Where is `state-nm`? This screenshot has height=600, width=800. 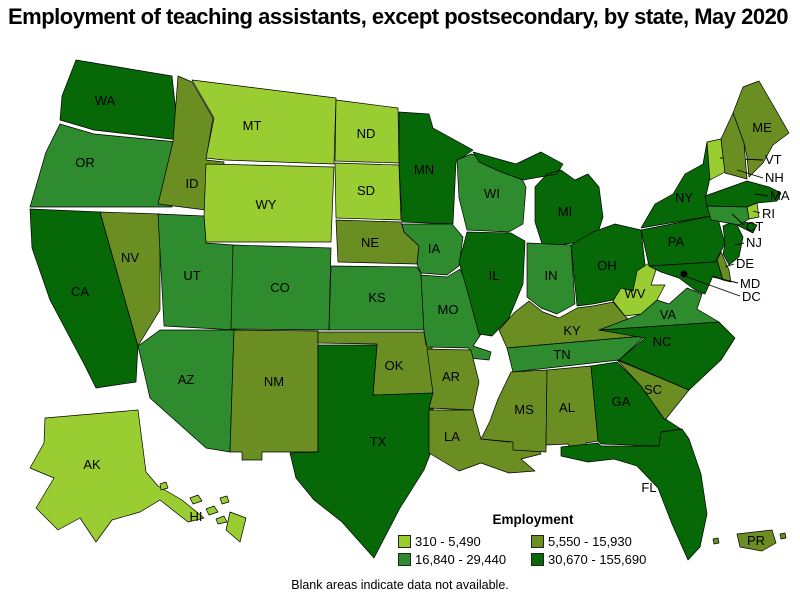
state-nm is located at coordinates (274, 395).